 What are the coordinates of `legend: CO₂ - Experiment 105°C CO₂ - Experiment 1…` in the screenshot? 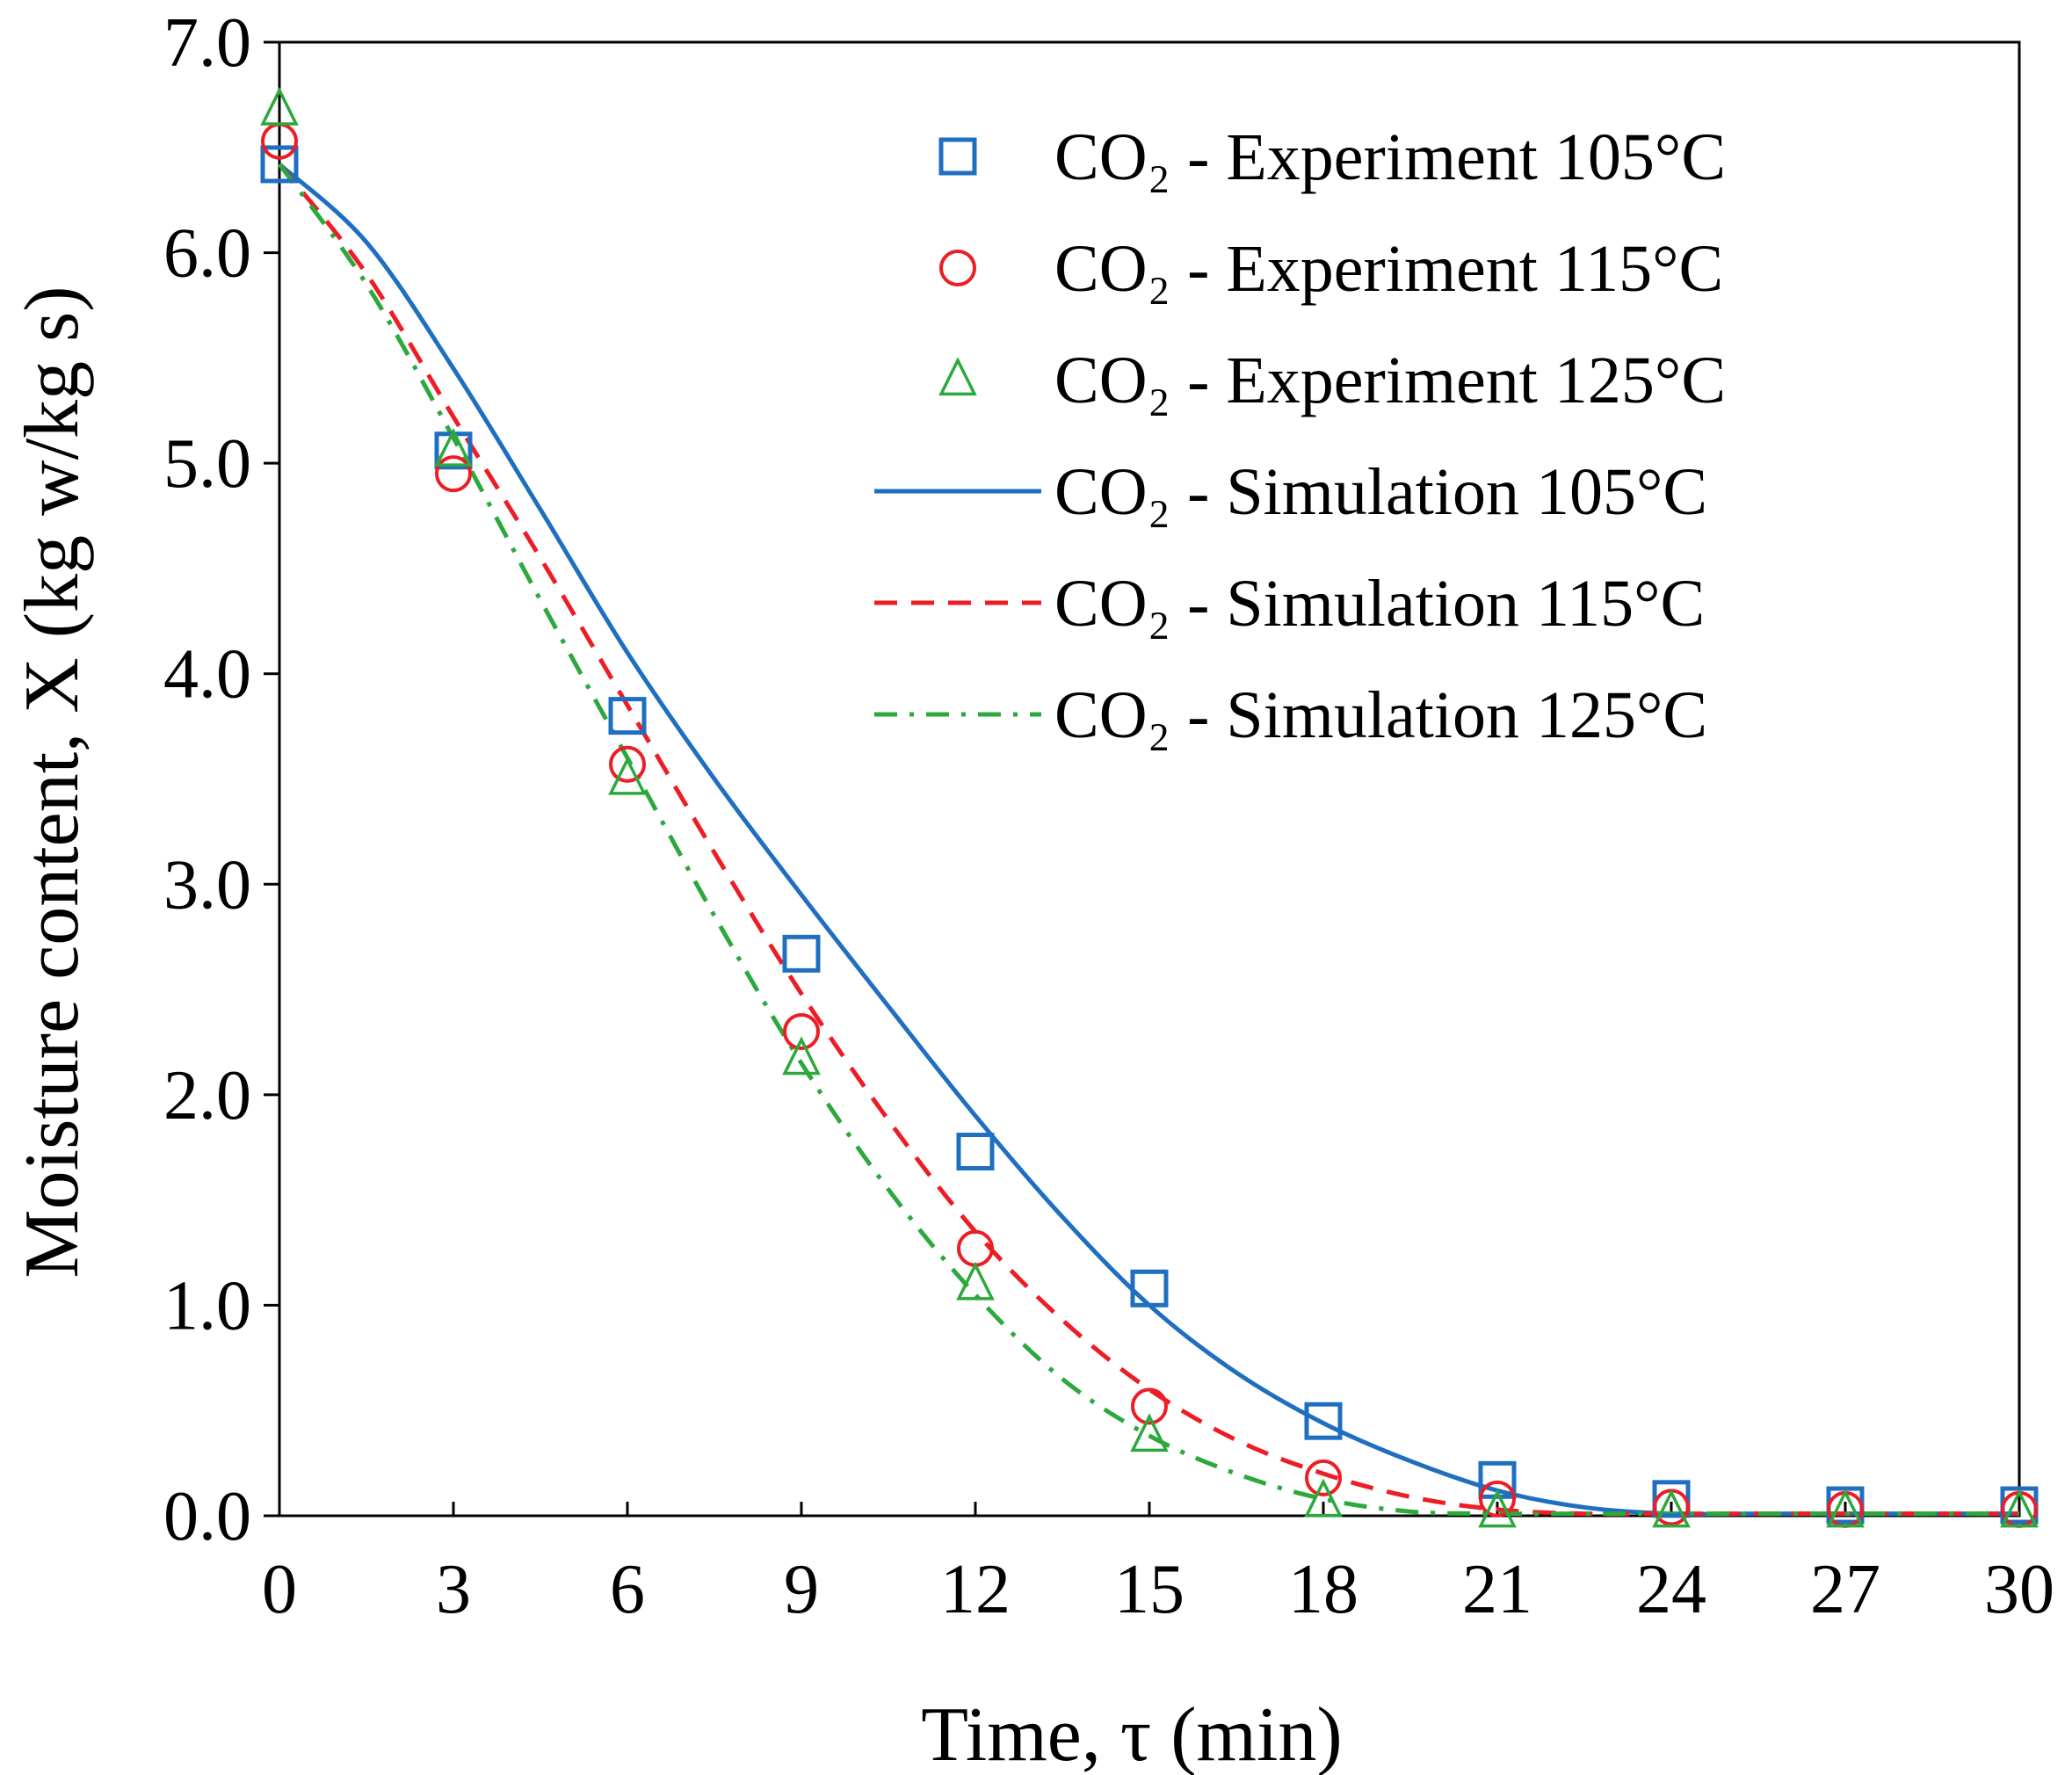 It's located at (1300, 436).